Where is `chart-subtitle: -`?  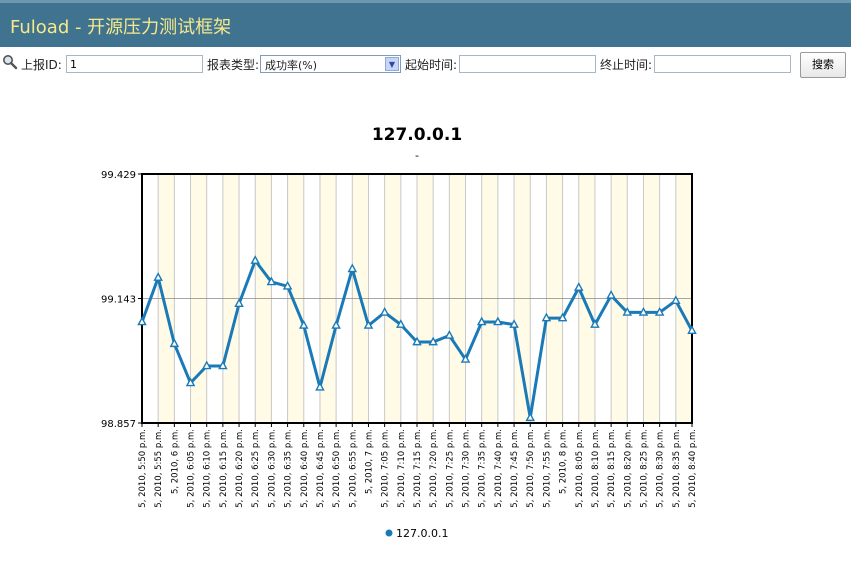 chart-subtitle: - is located at coordinates (417, 155).